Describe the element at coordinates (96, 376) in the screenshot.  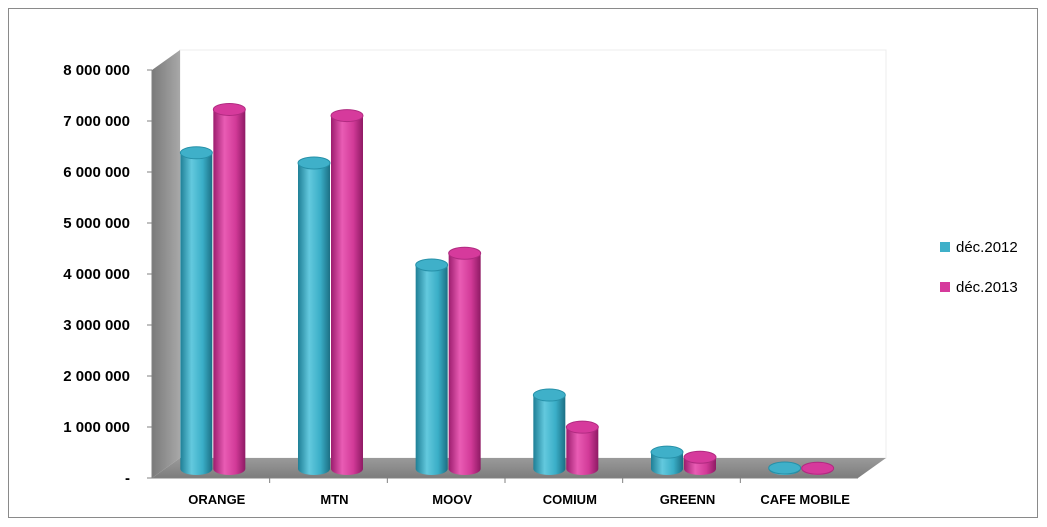
I see `y-tick-label: 2 000 000` at that location.